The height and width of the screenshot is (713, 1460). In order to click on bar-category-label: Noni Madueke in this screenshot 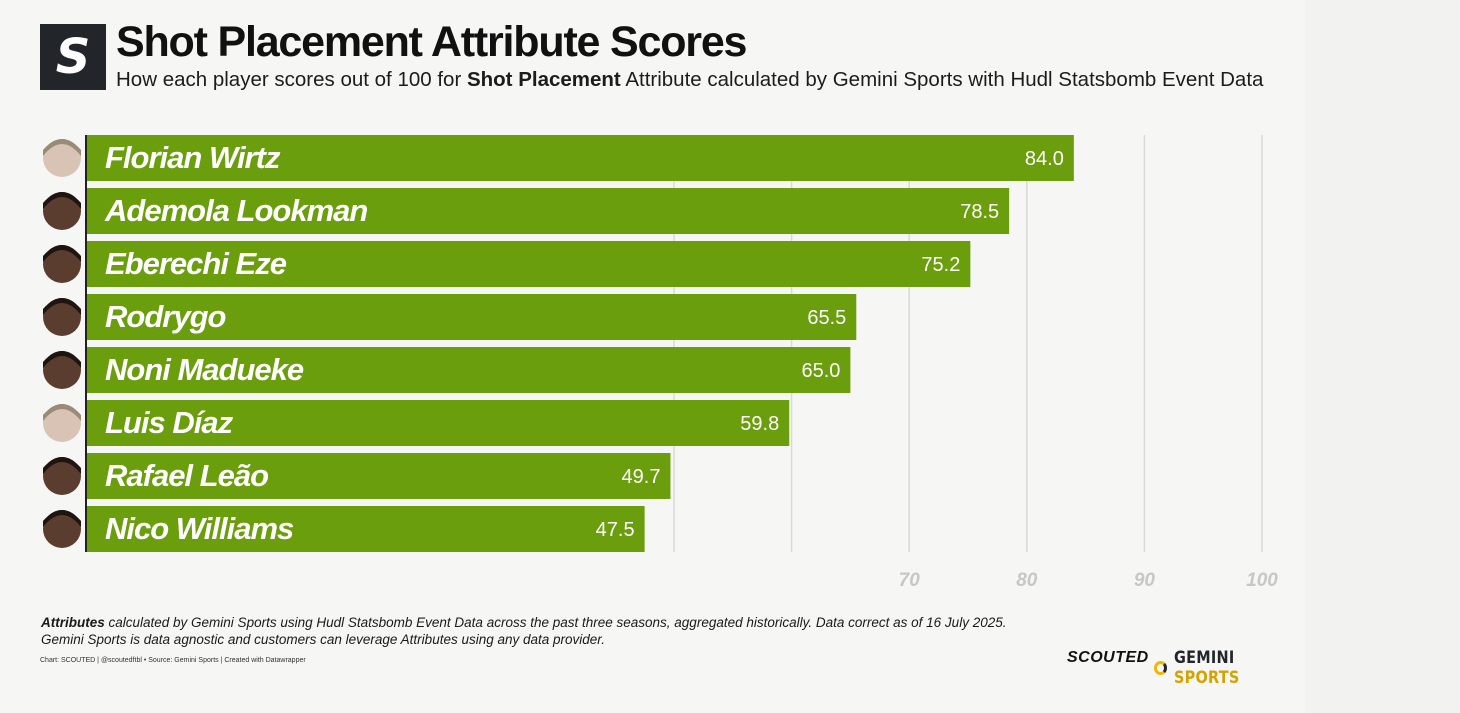, I will do `click(204, 369)`.